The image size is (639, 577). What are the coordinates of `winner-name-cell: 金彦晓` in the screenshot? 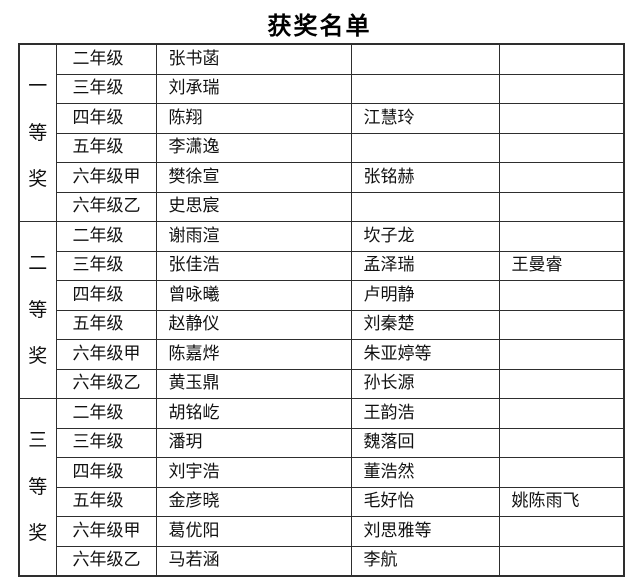 It's located at (253, 501).